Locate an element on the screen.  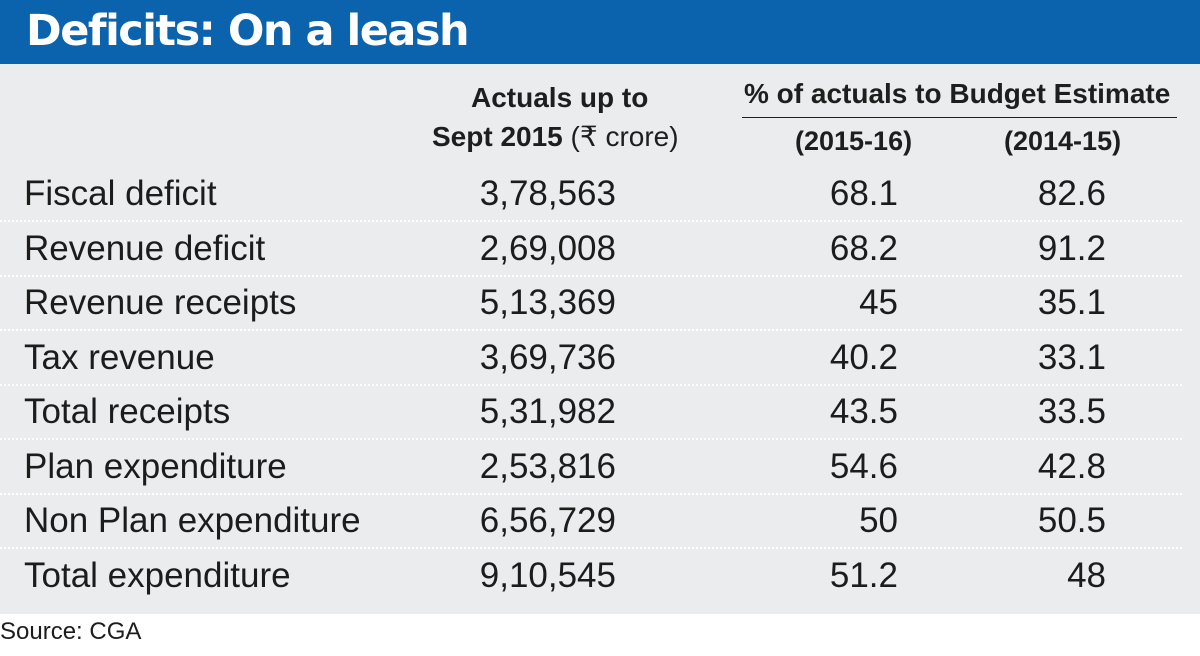
pct-2015-16-value: 51.2 is located at coordinates (863, 575).